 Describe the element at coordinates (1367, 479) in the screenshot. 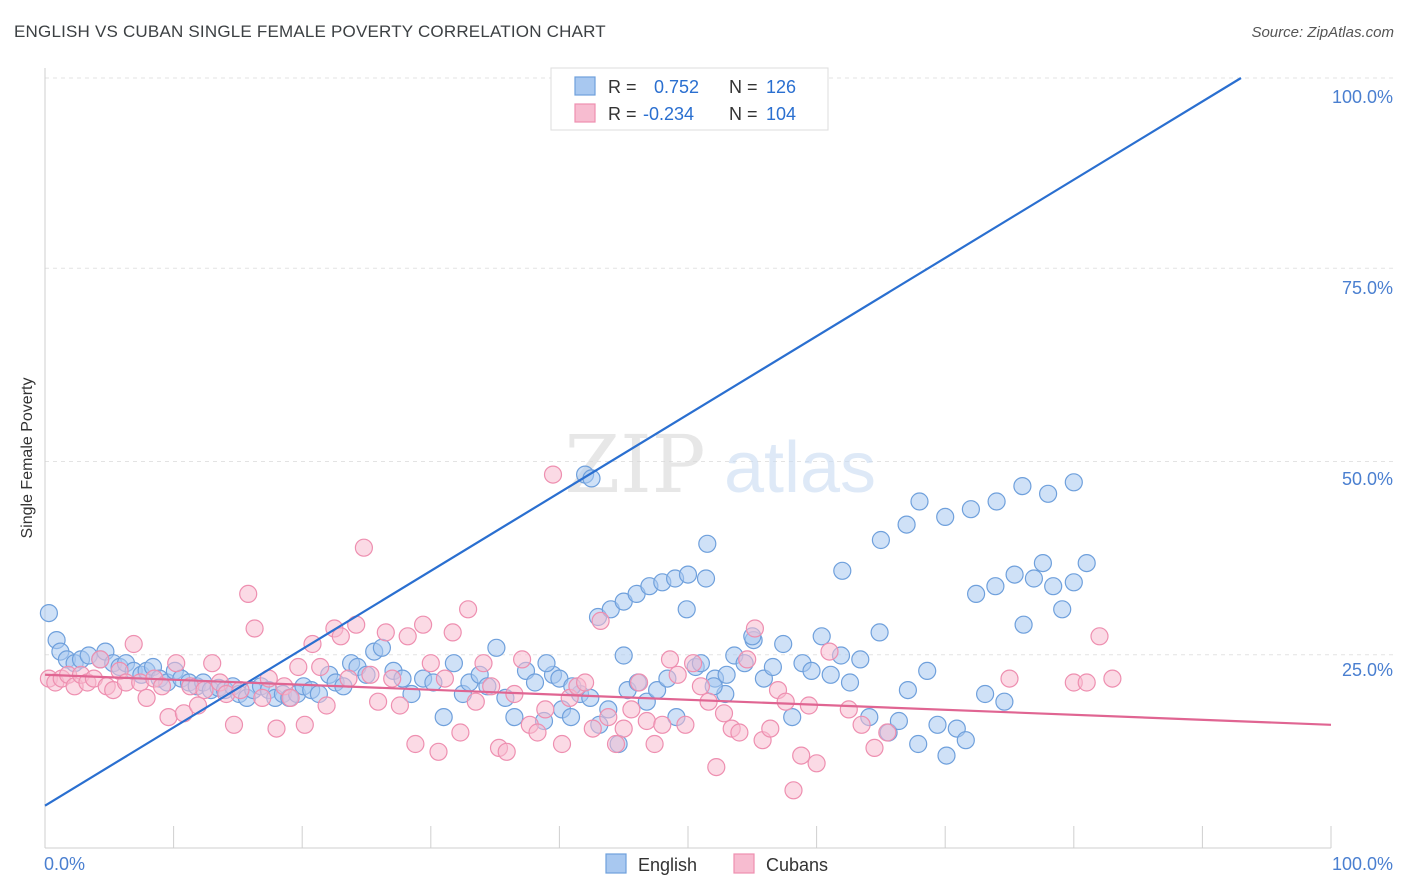

I see `y-tick-label-50: 50.0%` at that location.